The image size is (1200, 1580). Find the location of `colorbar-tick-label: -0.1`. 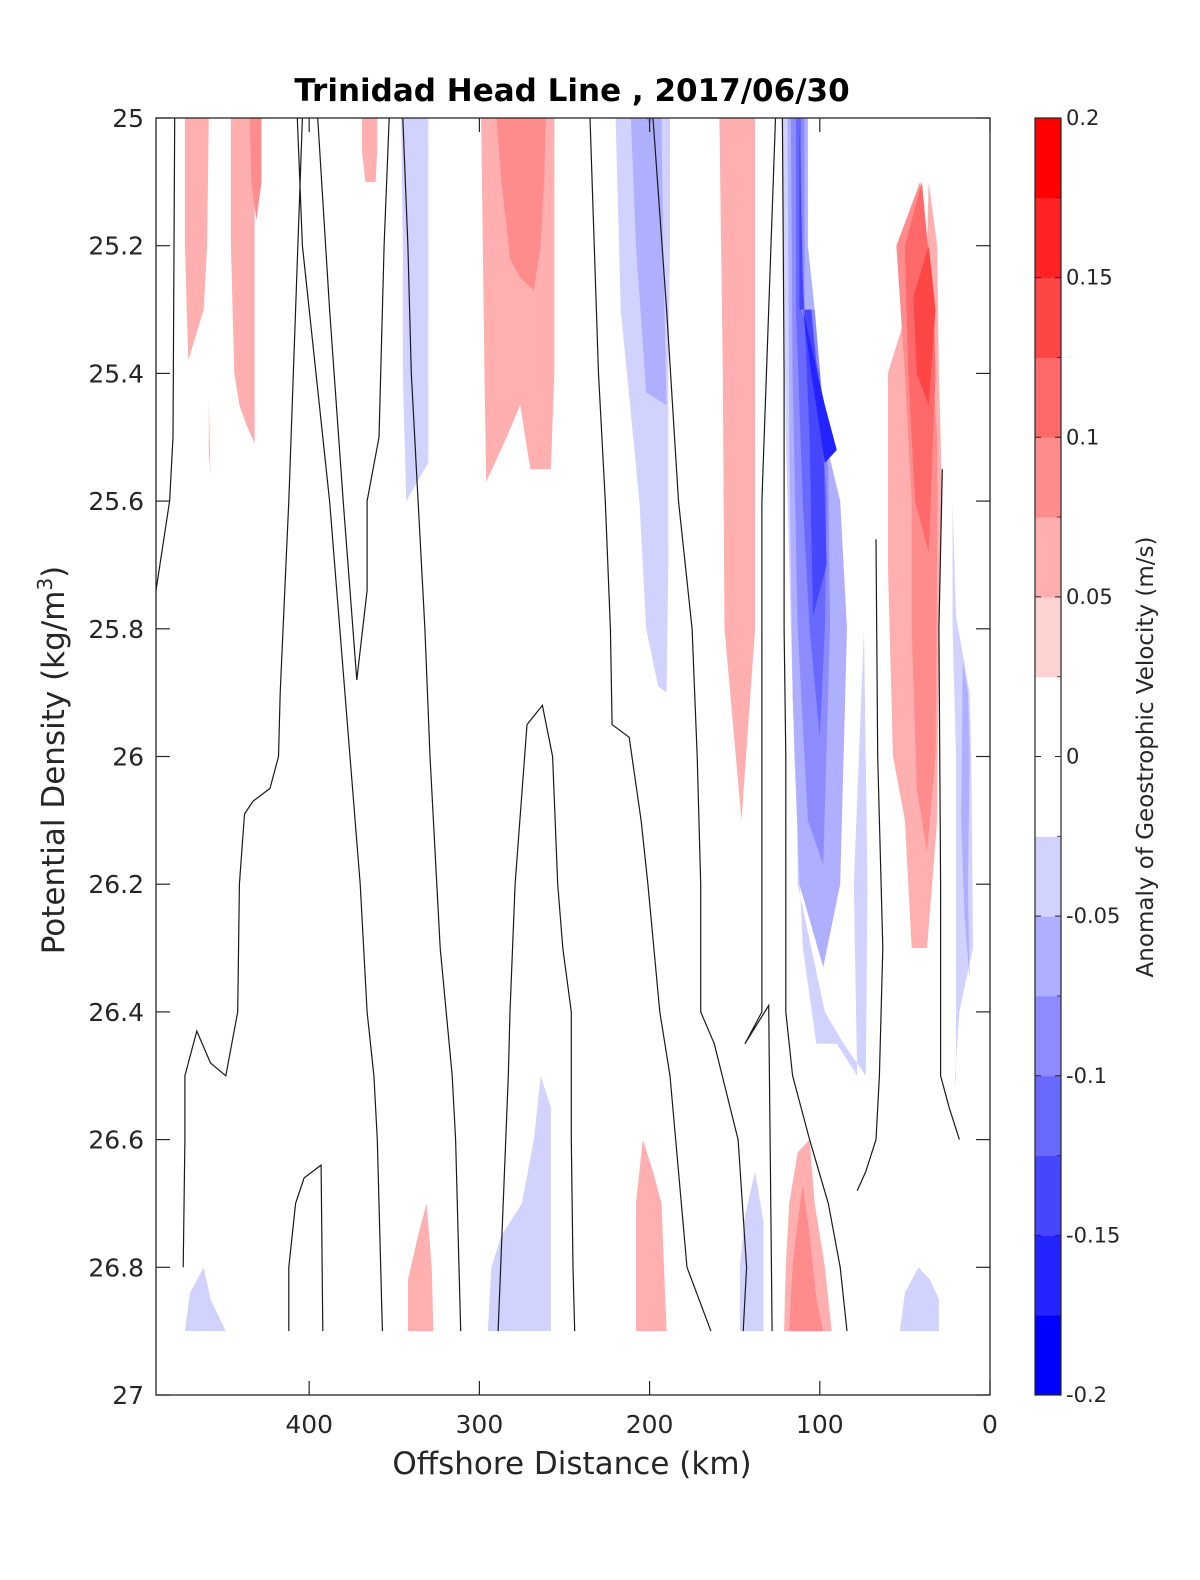

colorbar-tick-label: -0.1 is located at coordinates (1086, 1076).